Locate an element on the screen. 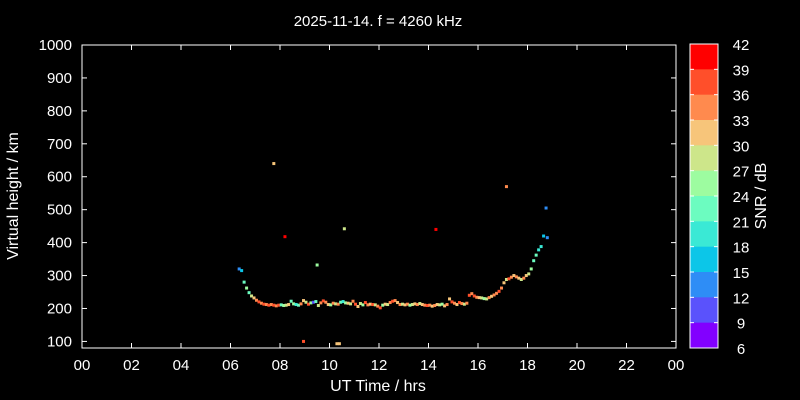 The image size is (800, 400). x-tick-label: 16 is located at coordinates (478, 365).